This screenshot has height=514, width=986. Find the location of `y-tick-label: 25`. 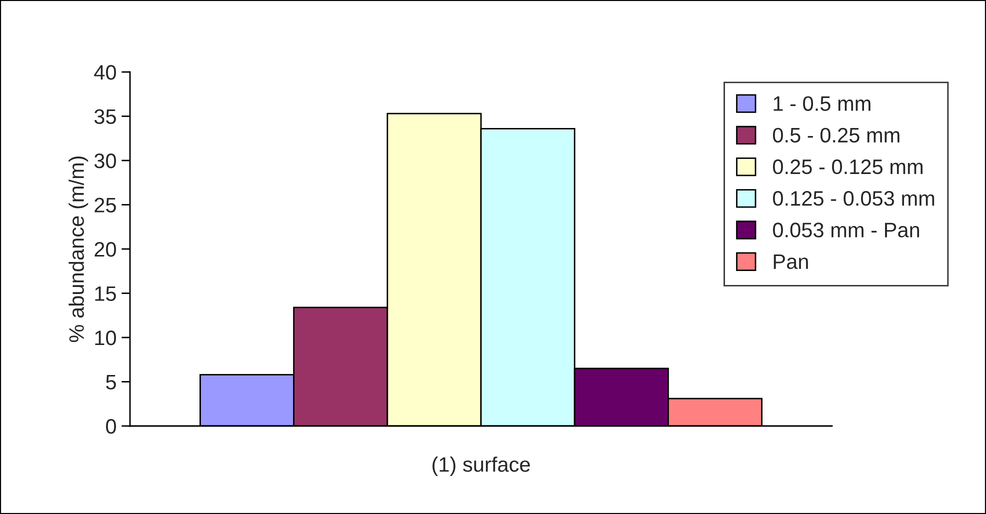

y-tick-label: 25 is located at coordinates (105, 205).